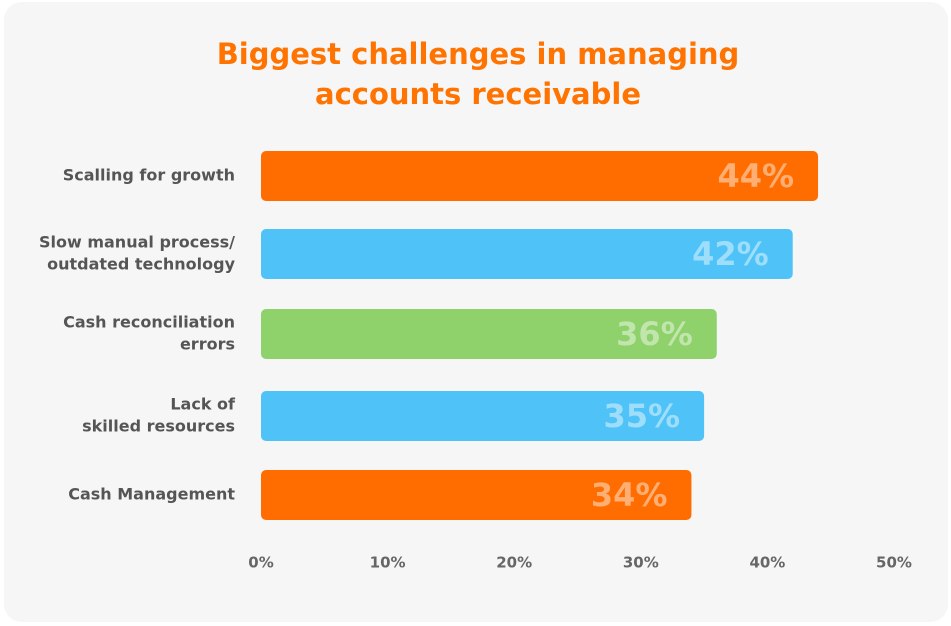  I want to click on value-label: 36%, so click(654, 334).